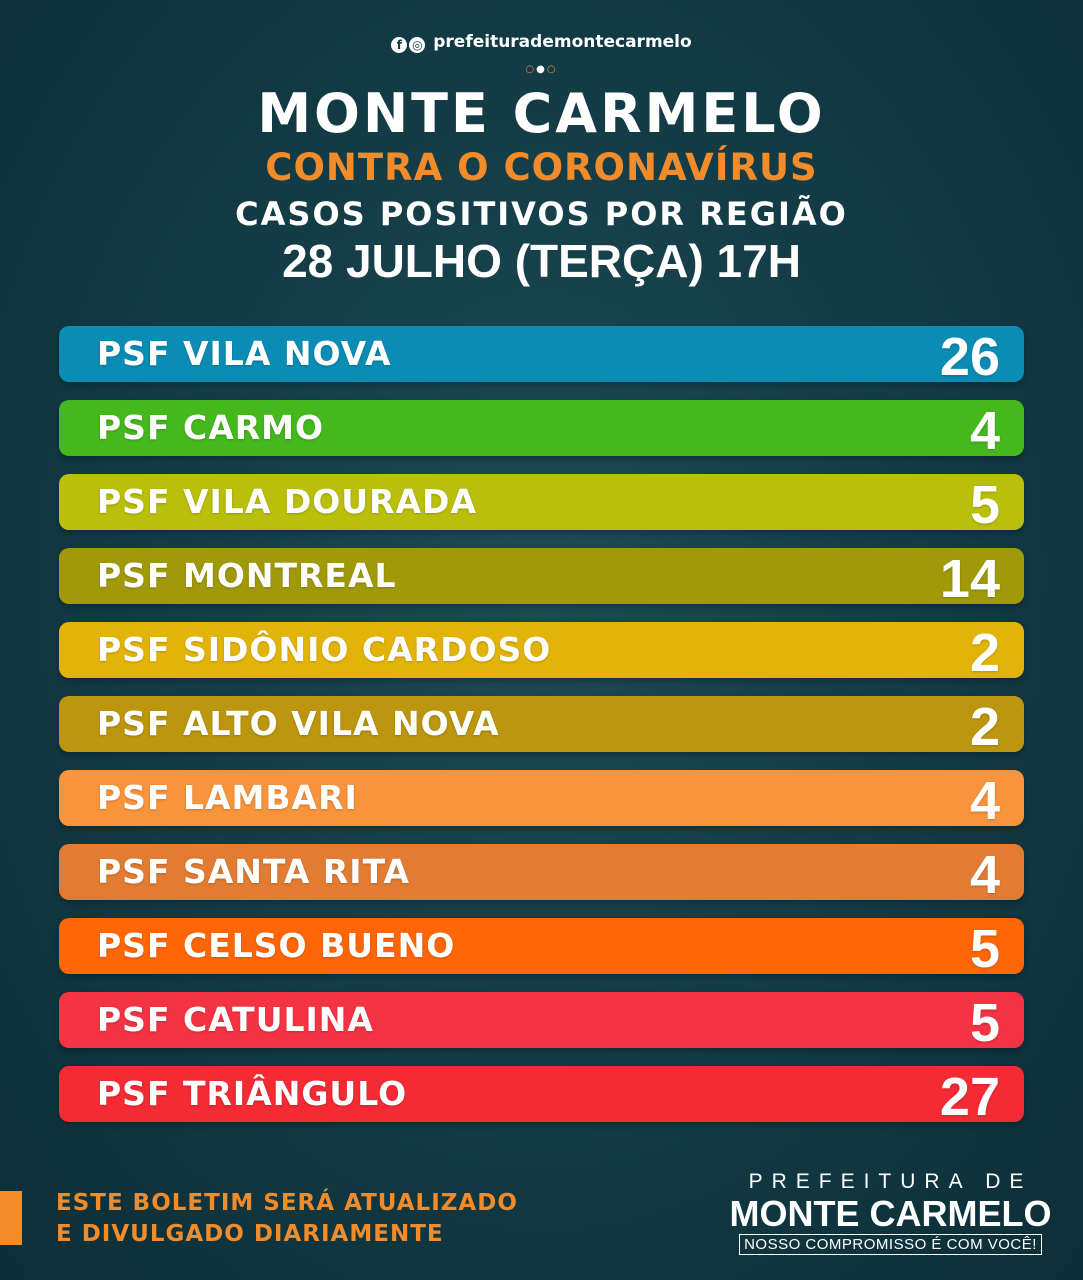 This screenshot has height=1280, width=1083. What do you see at coordinates (244, 353) in the screenshot?
I see `region-label: PSF VILA NOVA` at bounding box center [244, 353].